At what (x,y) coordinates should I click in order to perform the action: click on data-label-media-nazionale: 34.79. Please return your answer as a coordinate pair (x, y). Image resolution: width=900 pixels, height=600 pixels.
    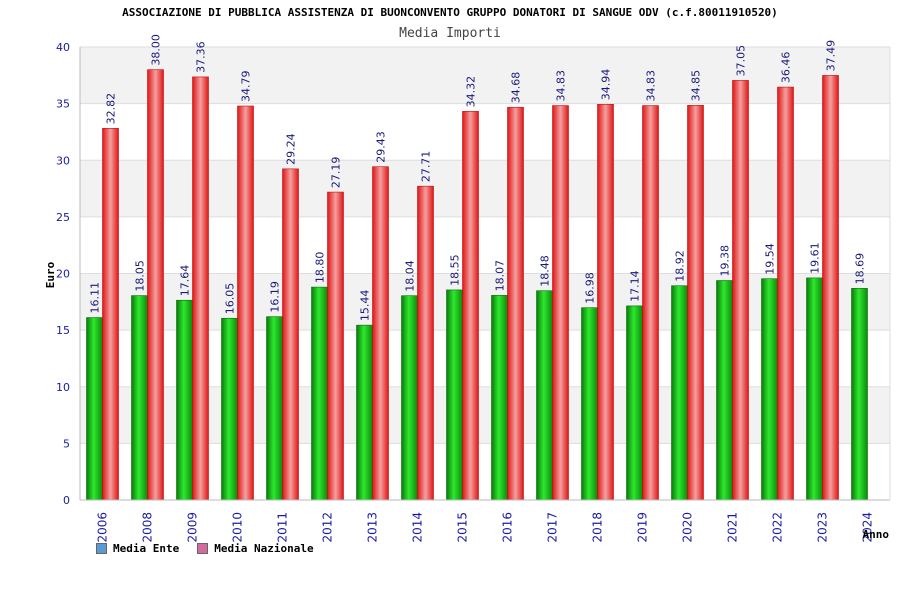
    Looking at the image, I should click on (246, 87).